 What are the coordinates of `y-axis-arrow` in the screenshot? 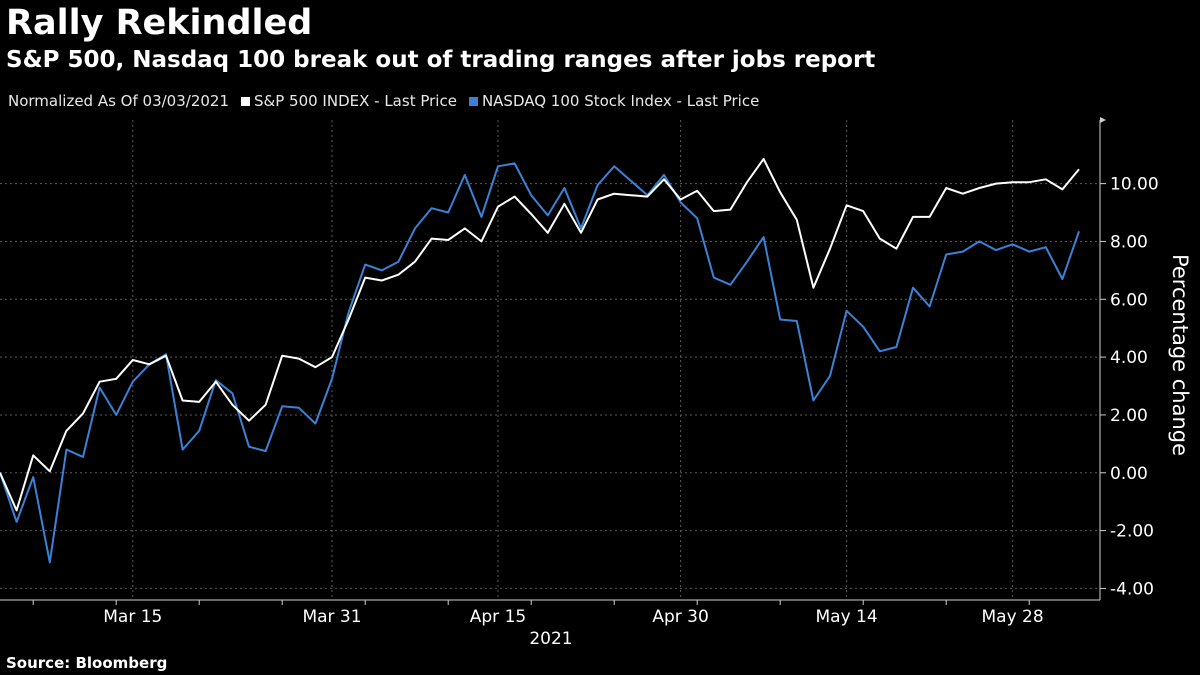 It's located at (1103, 120).